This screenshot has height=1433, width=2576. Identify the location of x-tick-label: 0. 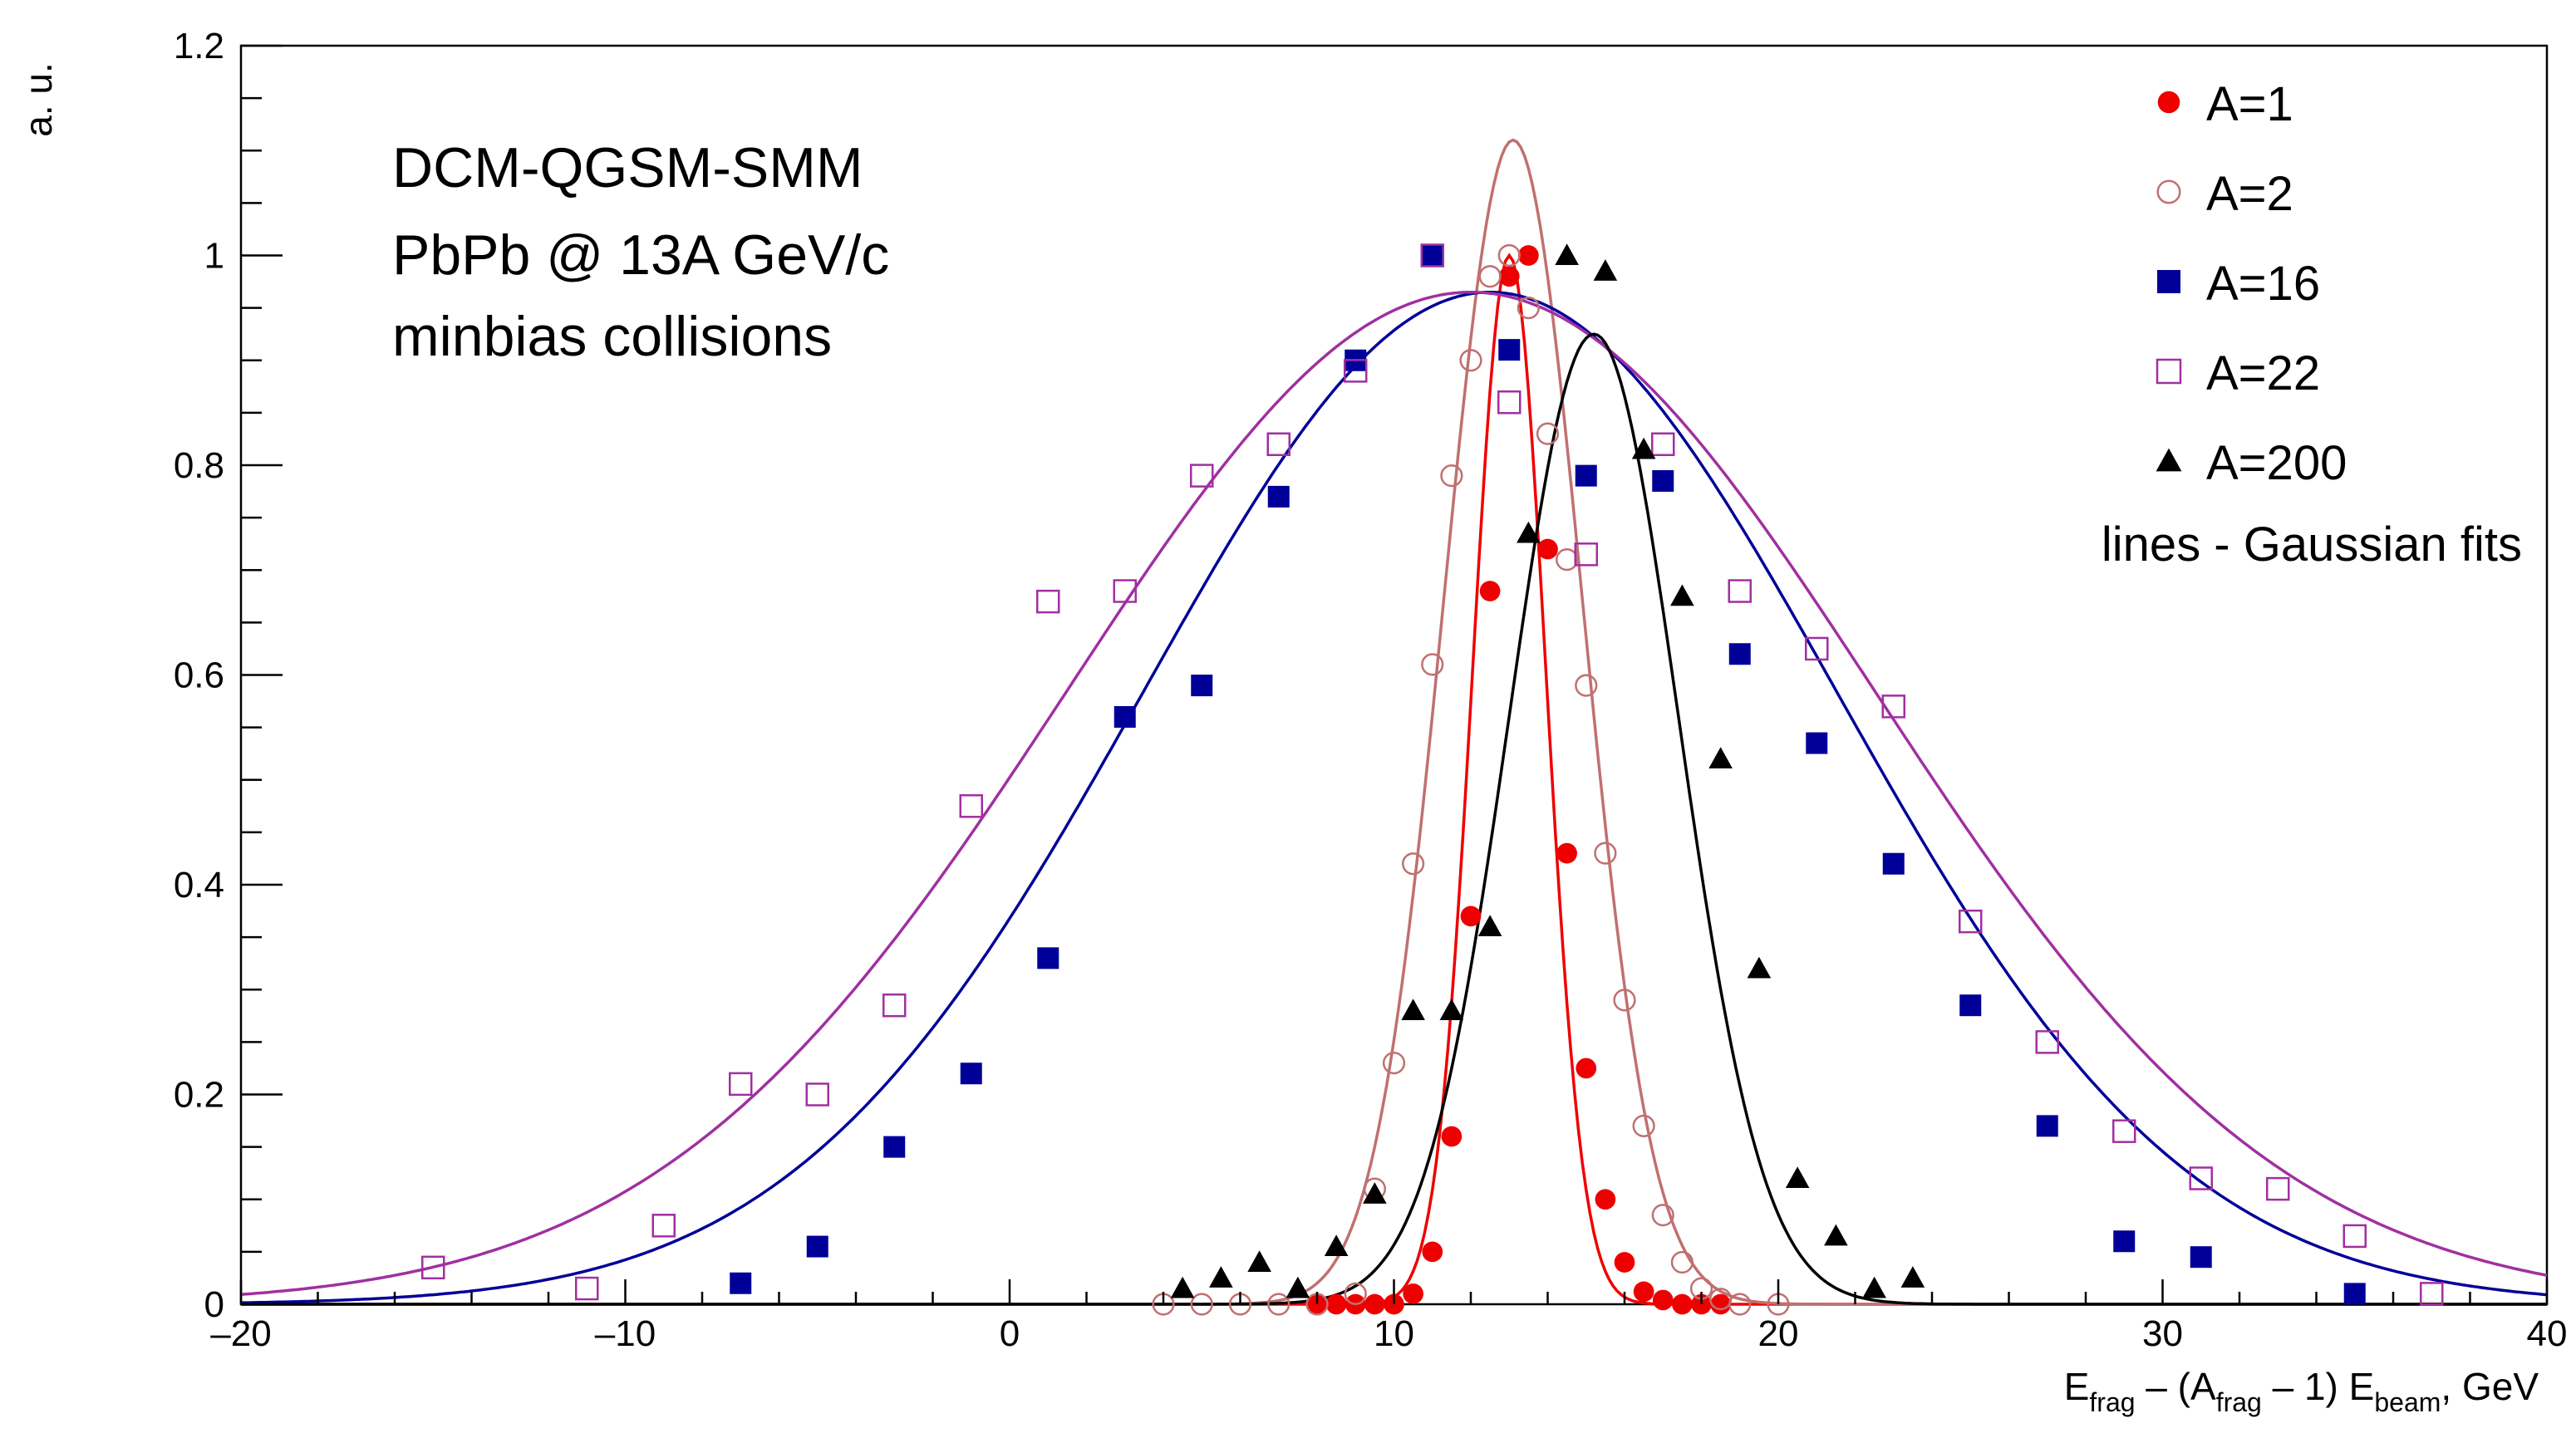
(1010, 1334).